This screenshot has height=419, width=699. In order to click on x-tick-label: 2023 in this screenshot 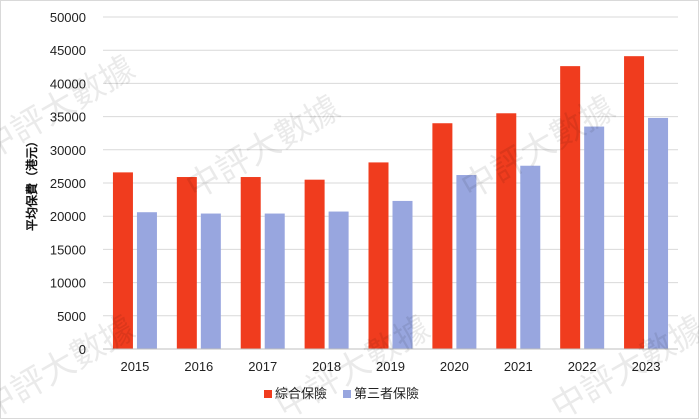, I will do `click(646, 366)`.